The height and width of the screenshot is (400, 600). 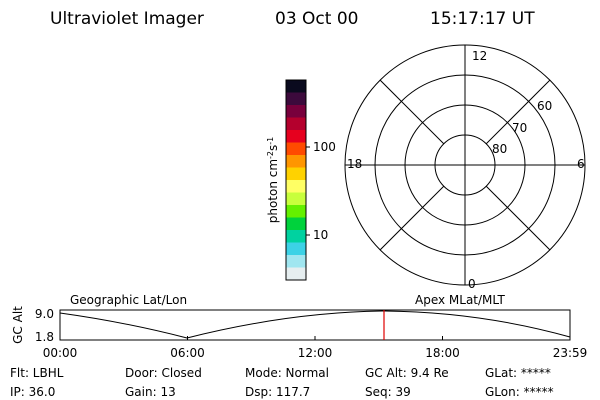 I want to click on mlt-label: 12, so click(x=479, y=56).